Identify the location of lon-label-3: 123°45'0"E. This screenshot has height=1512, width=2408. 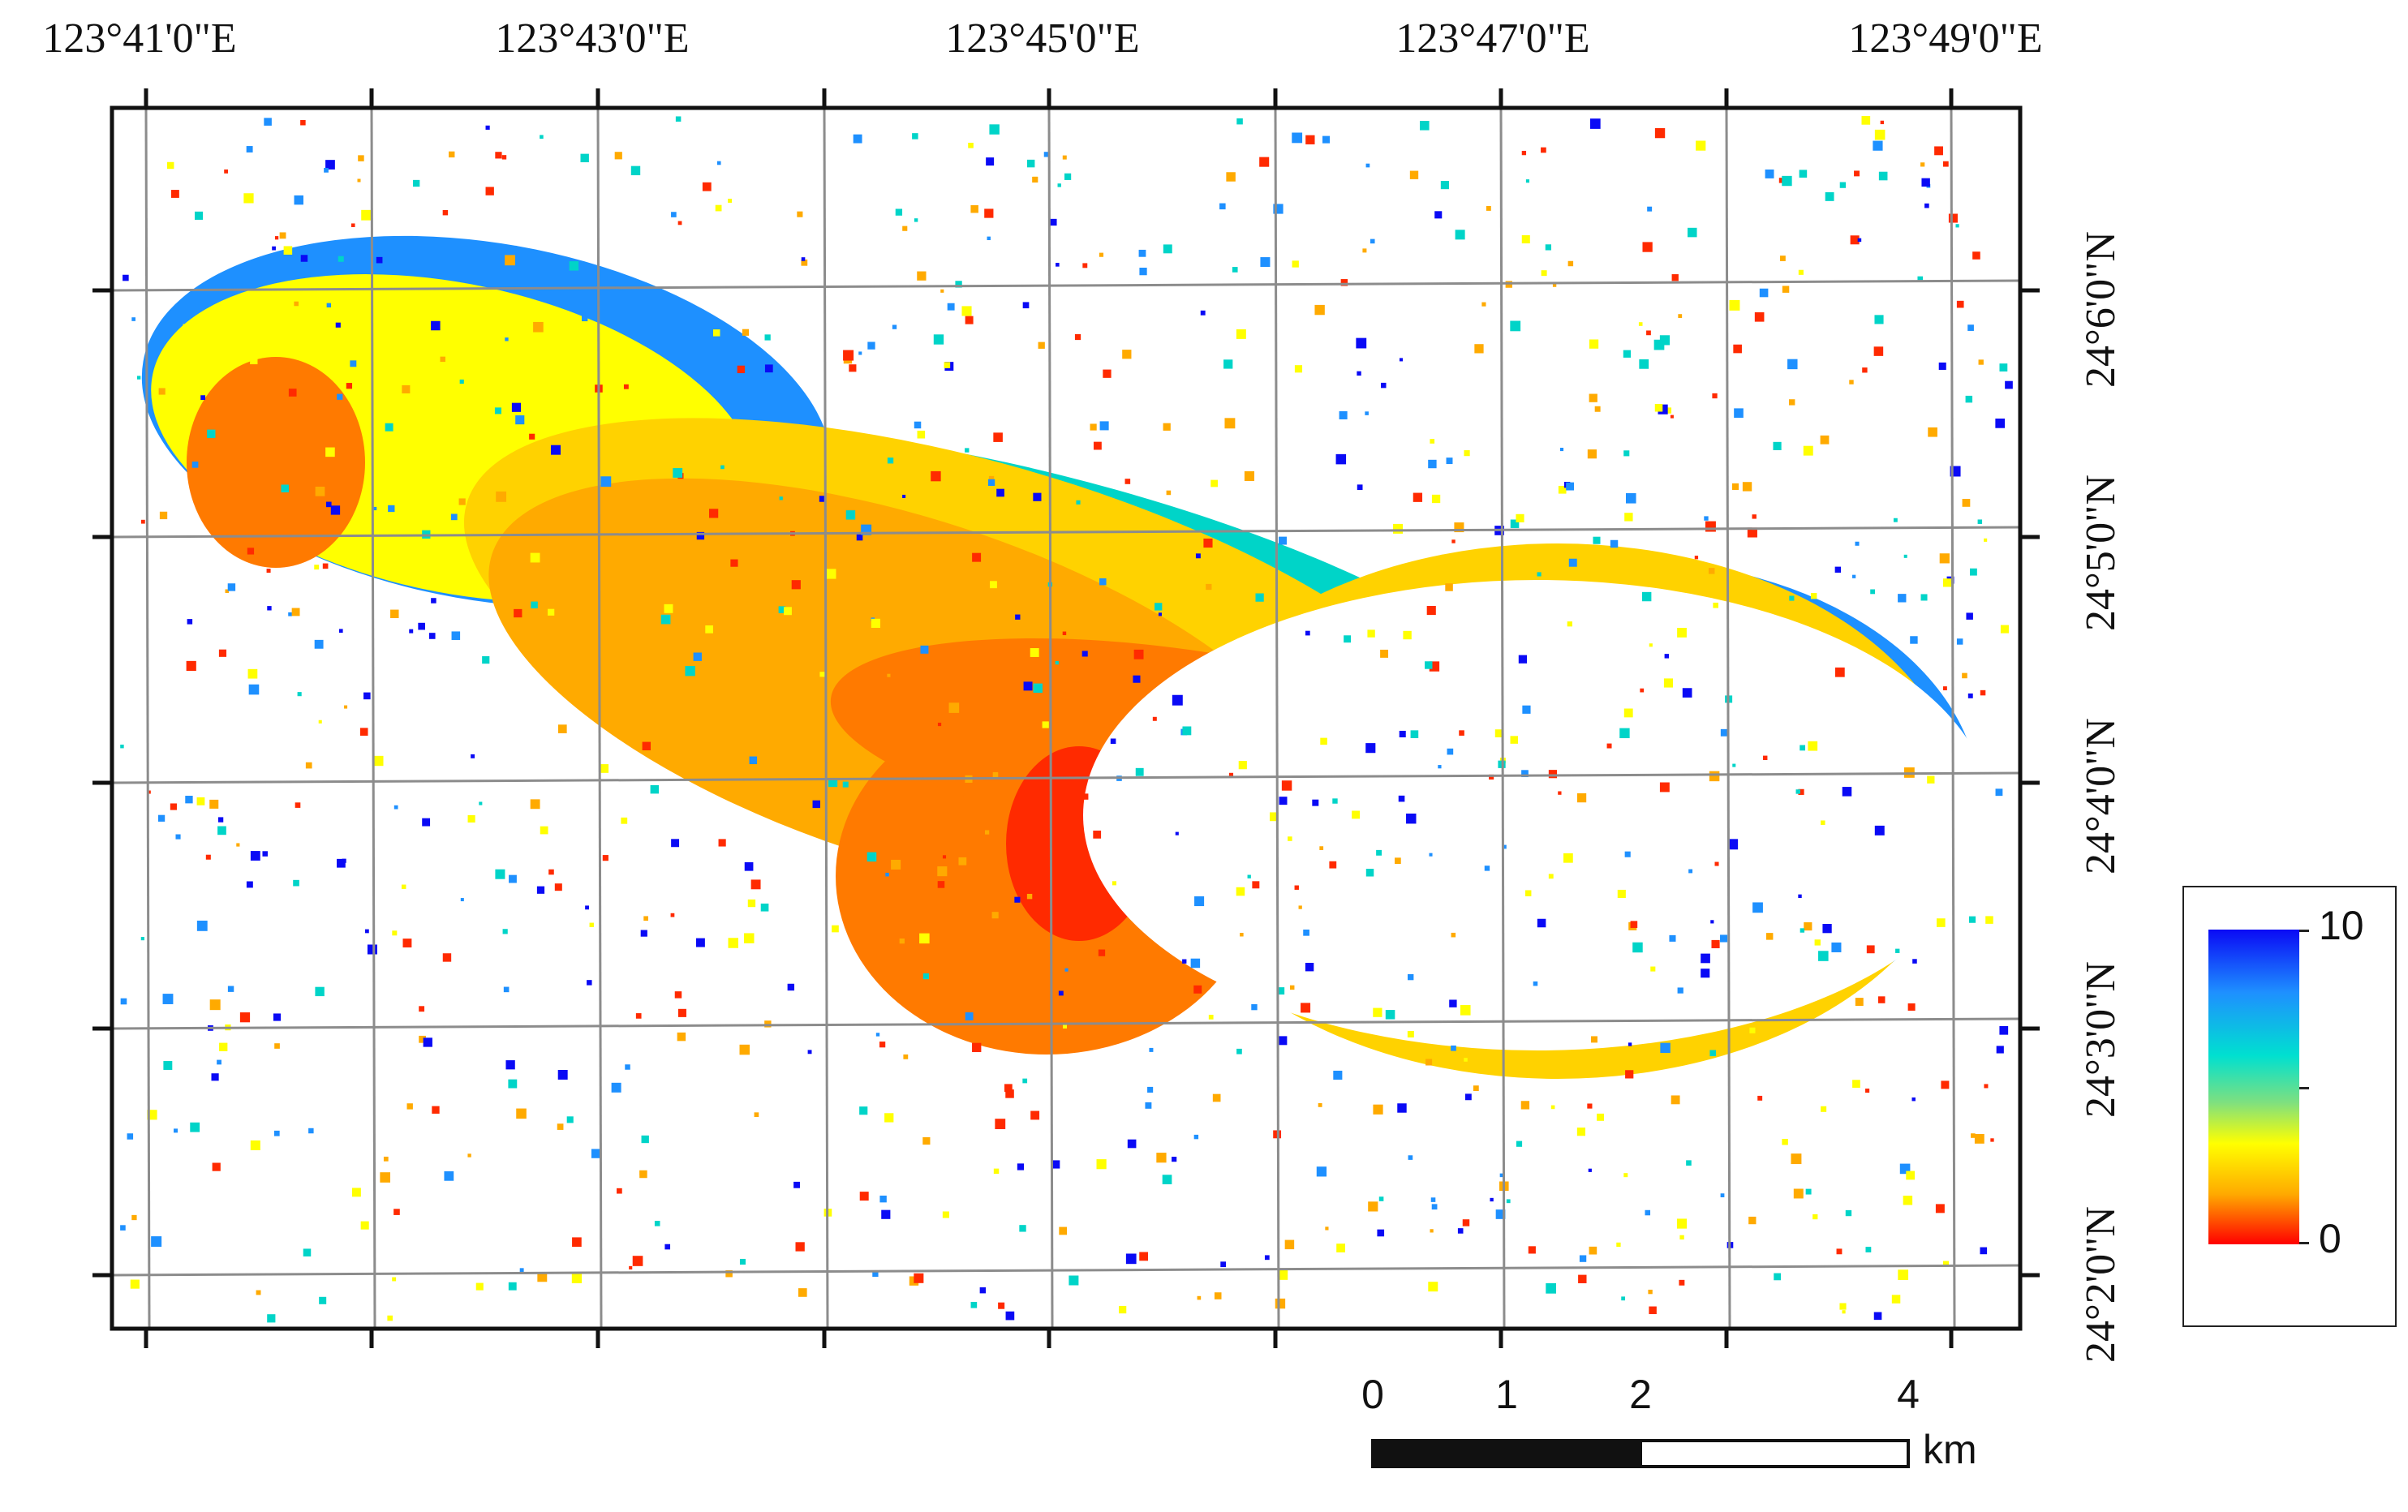
(1042, 38).